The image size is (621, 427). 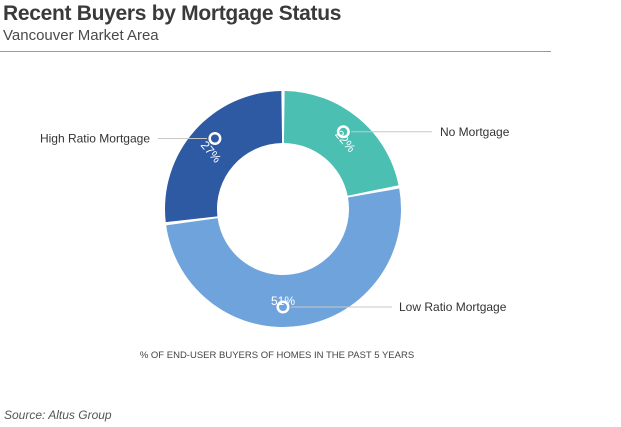 What do you see at coordinates (475, 132) in the screenshot?
I see `category-label-no-mortgage: No Mortgage` at bounding box center [475, 132].